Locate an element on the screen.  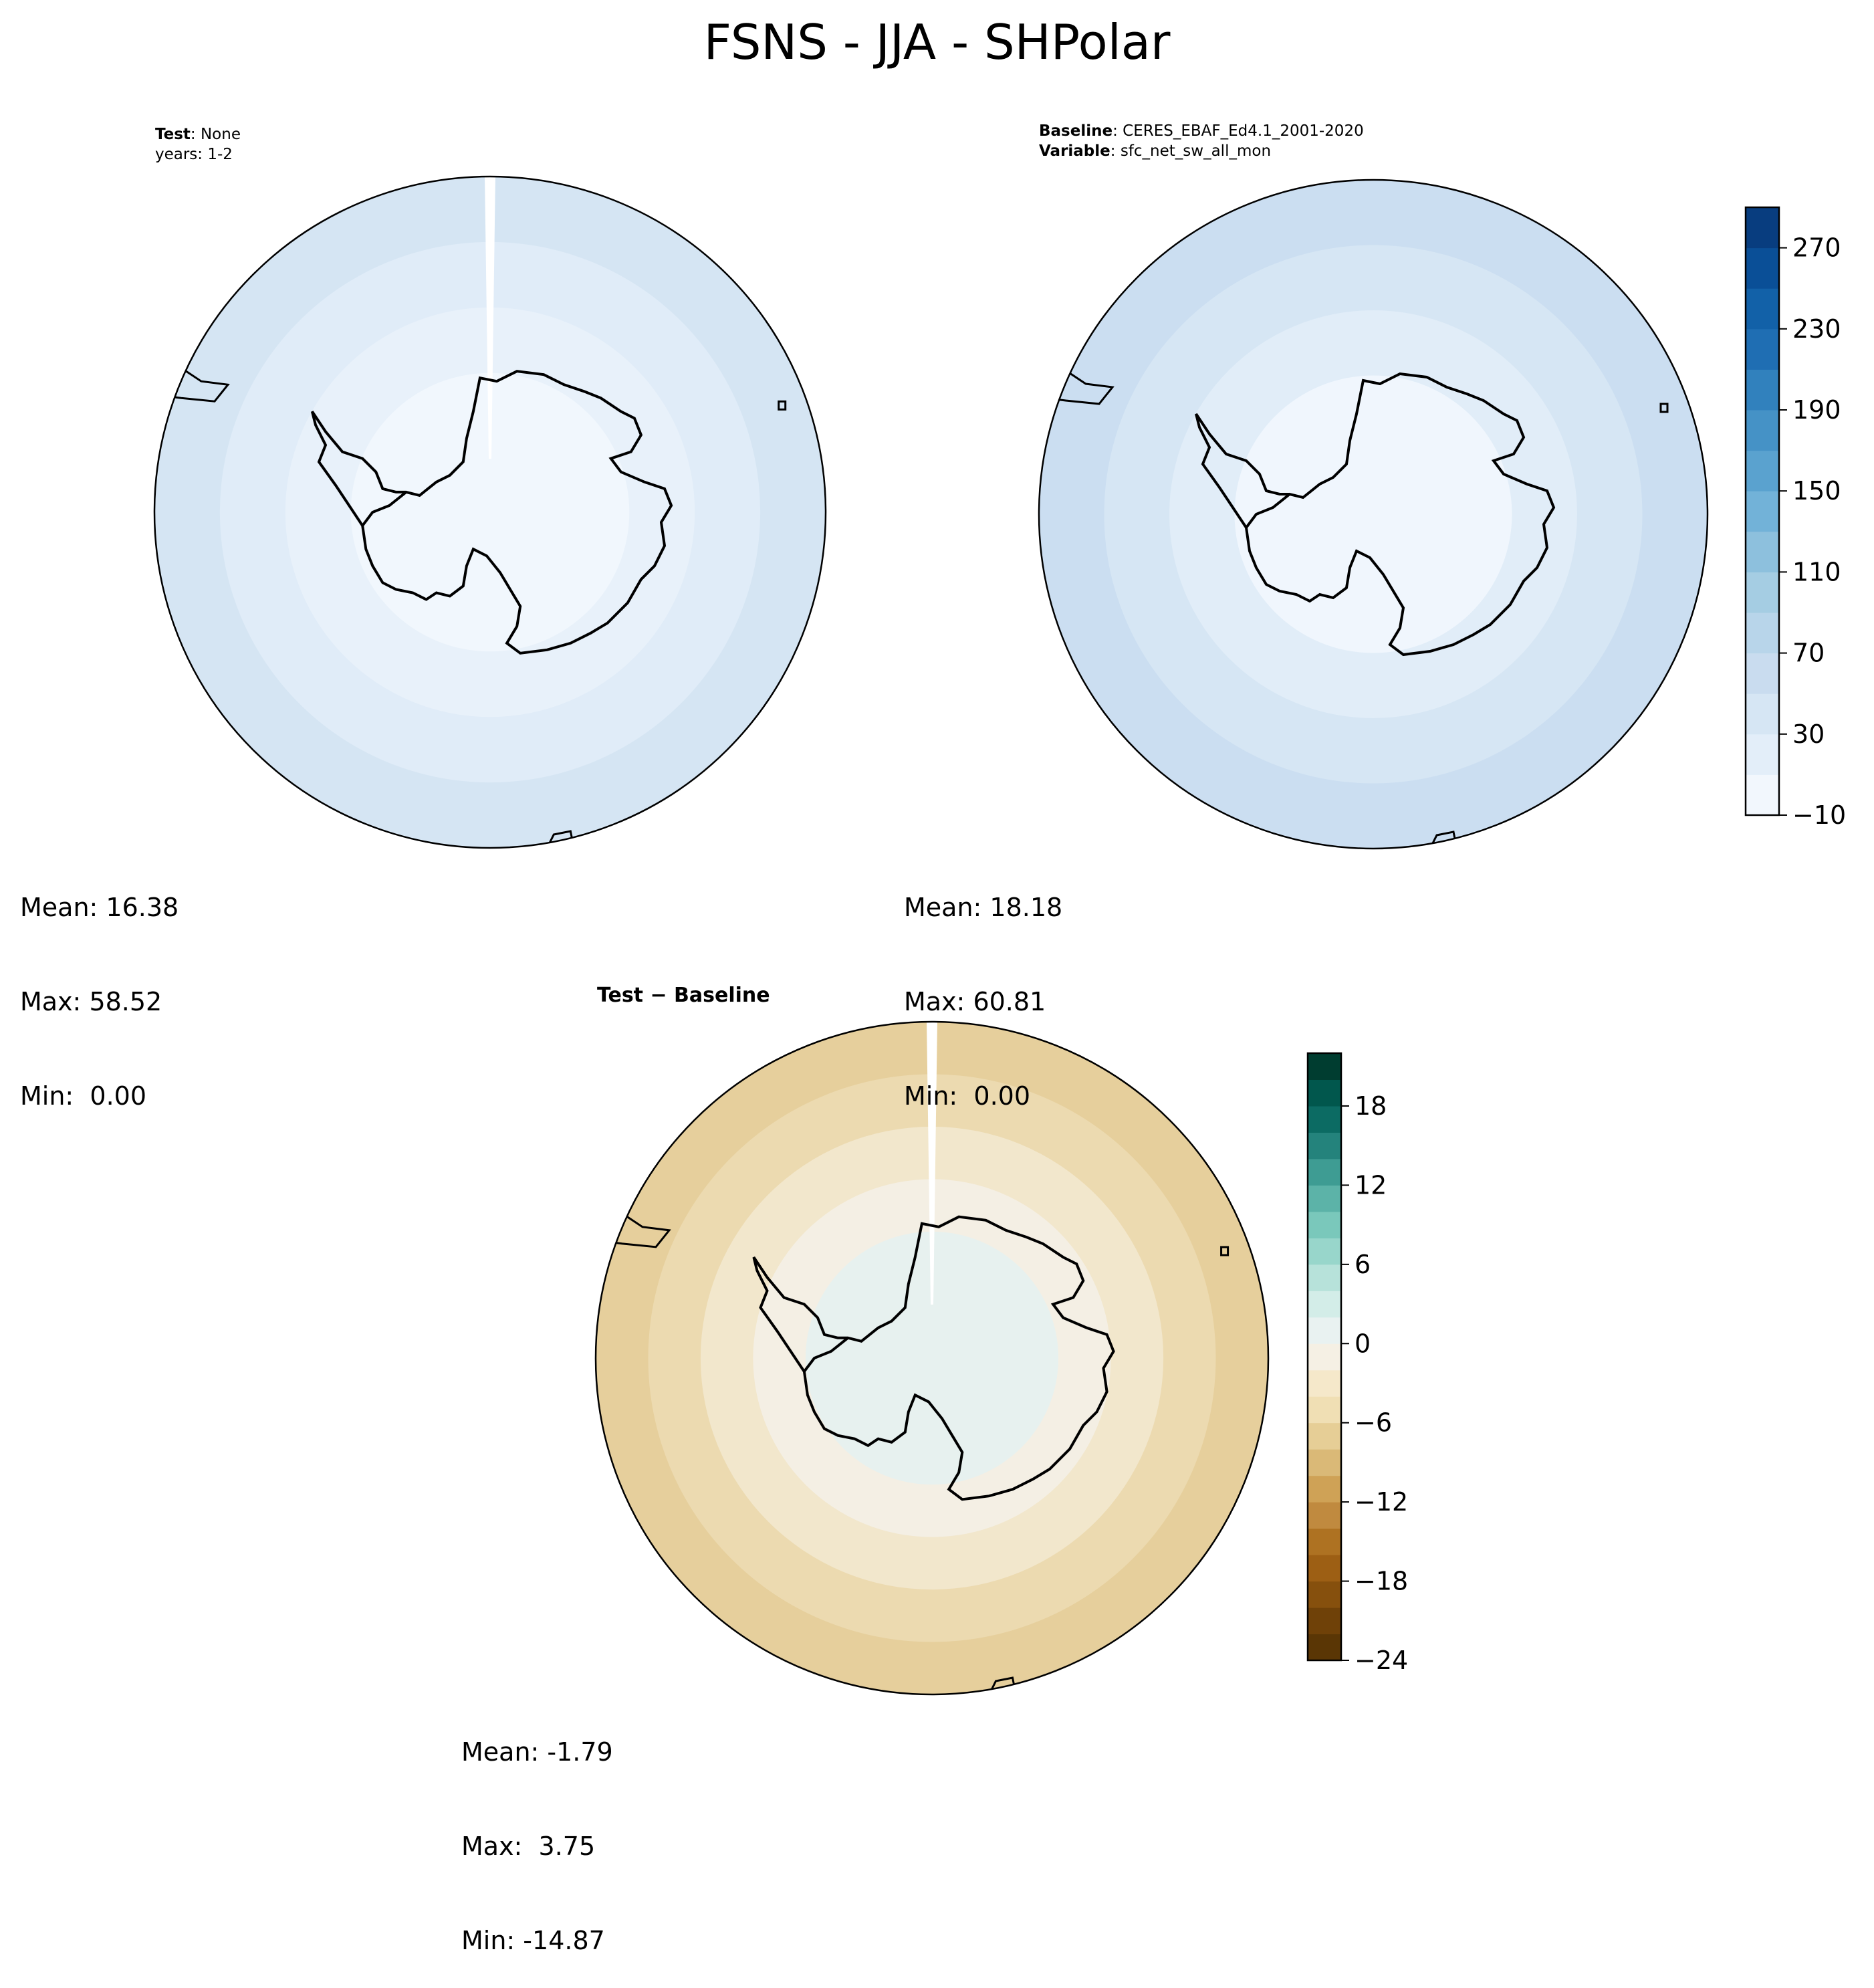
baseline-stats: Mean: 18.18 Max: 60.81 Min: 0.00 is located at coordinates (983, 986).